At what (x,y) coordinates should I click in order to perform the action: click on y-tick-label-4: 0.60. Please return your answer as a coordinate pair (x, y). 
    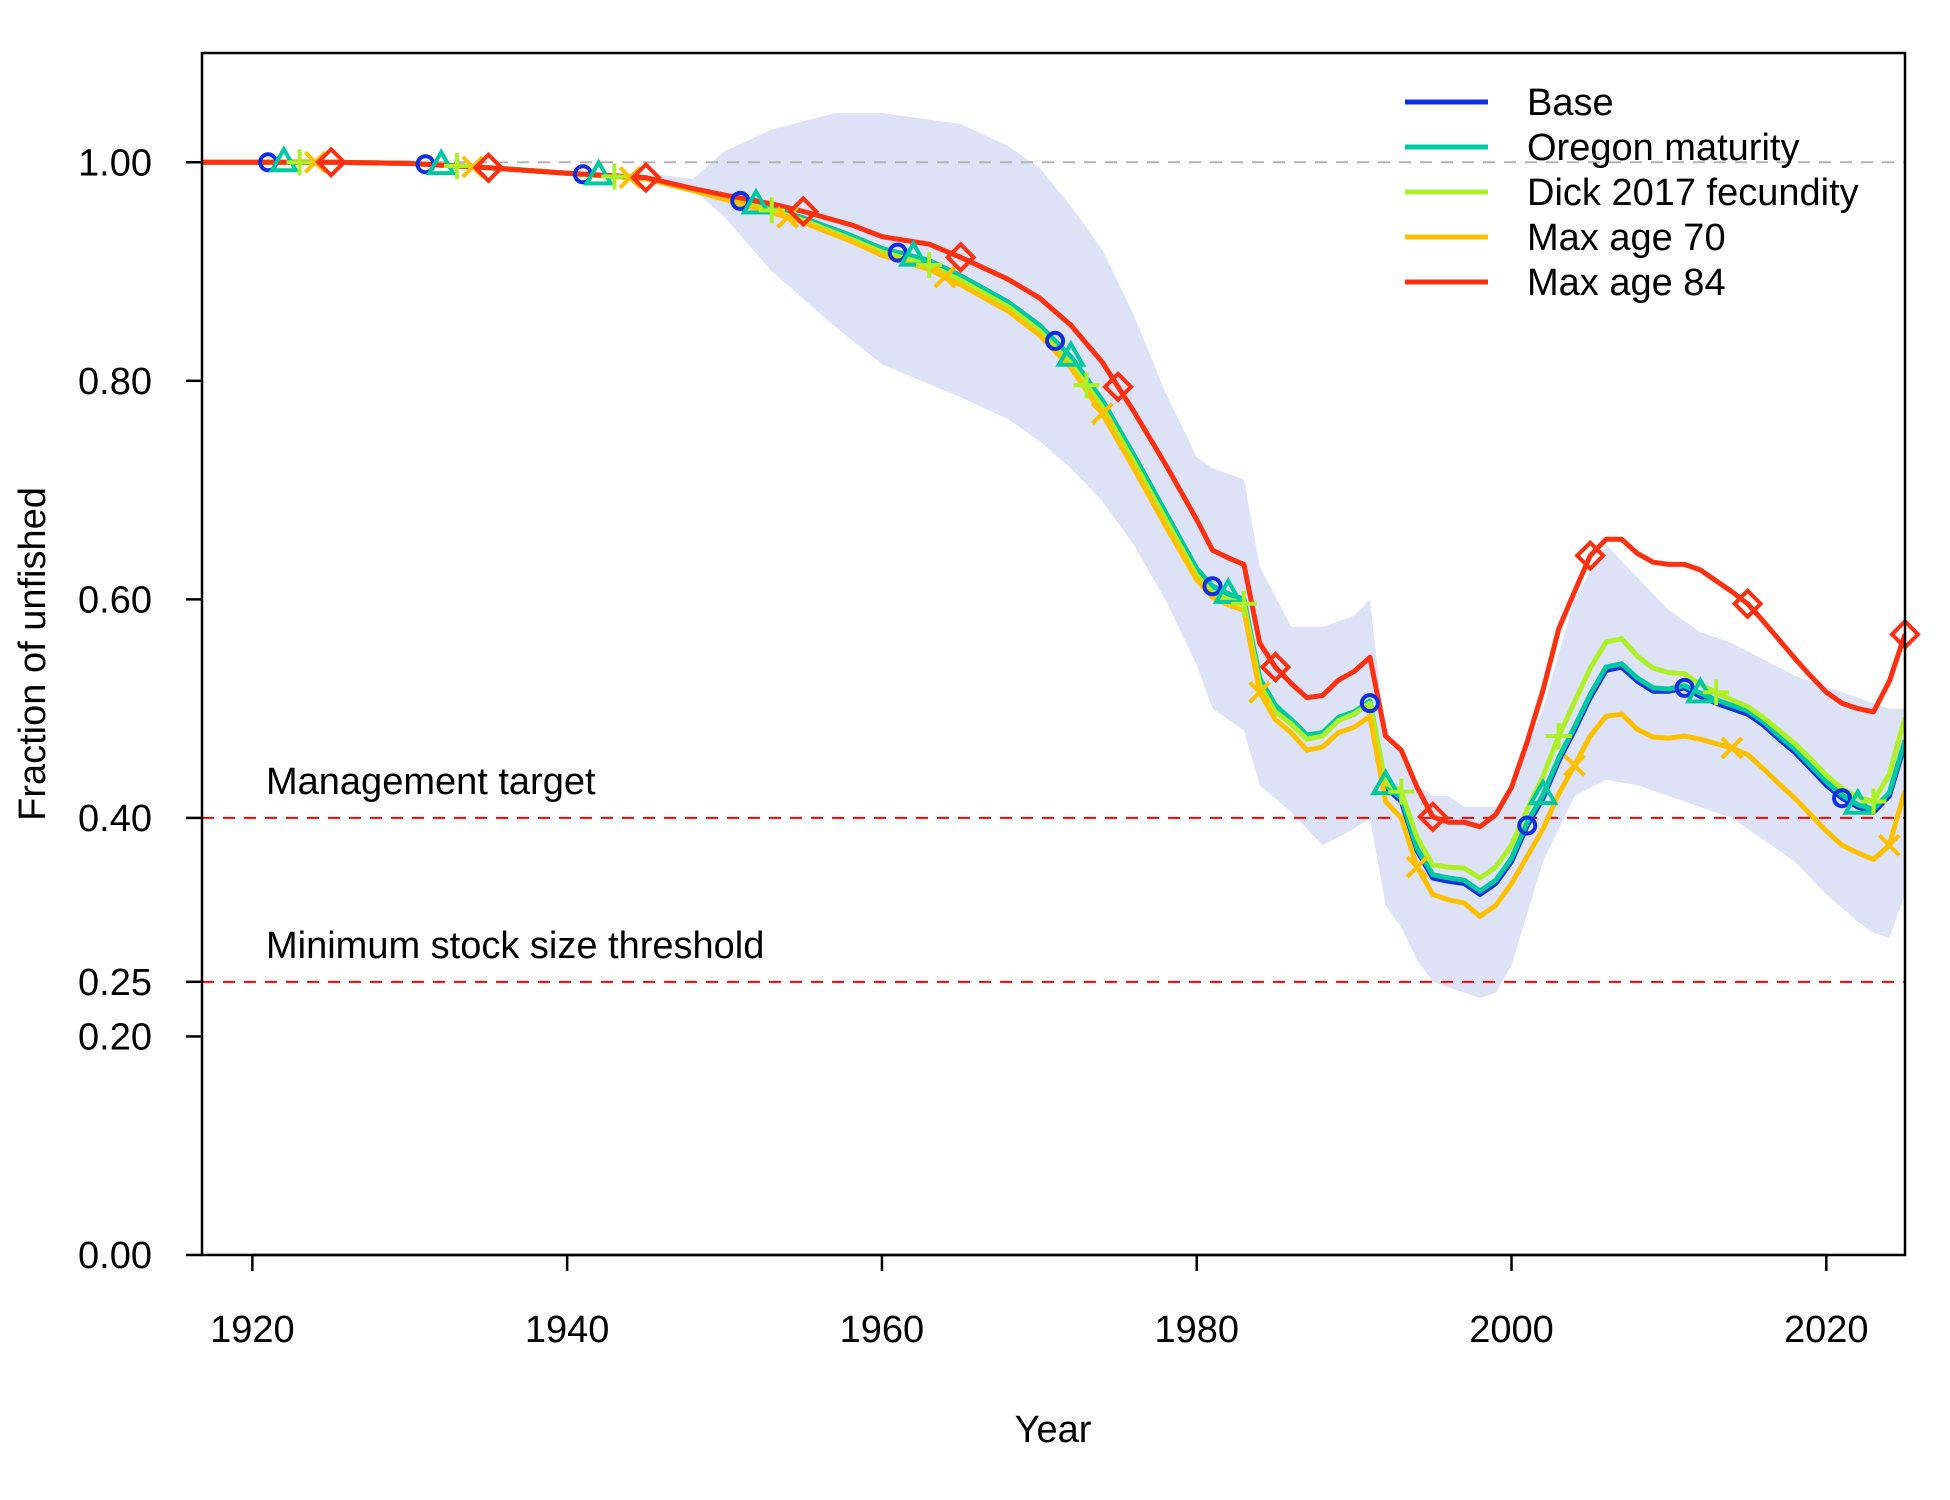
    Looking at the image, I should click on (115, 600).